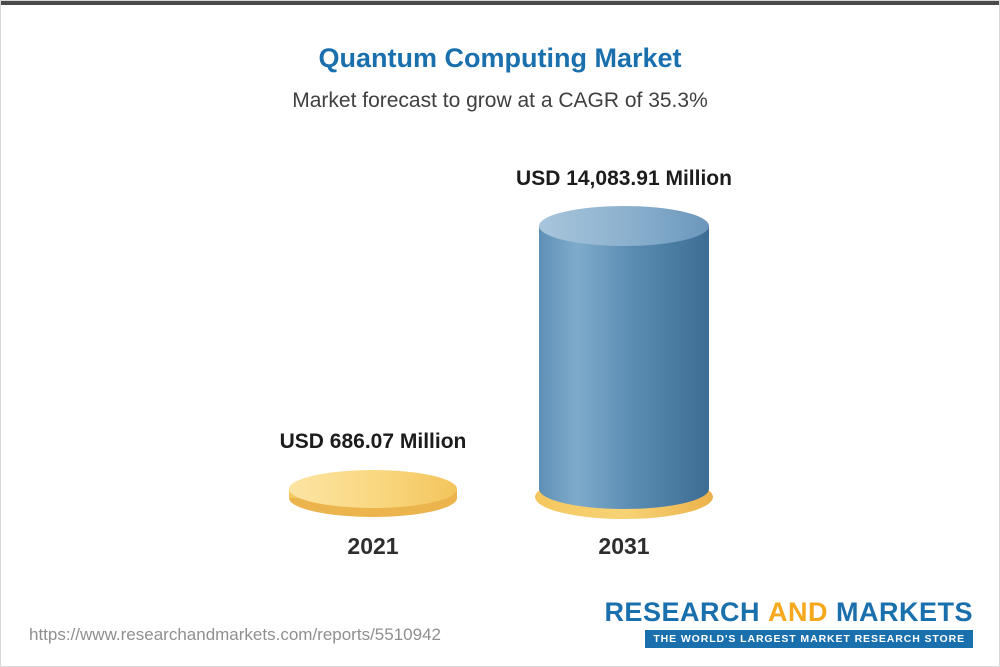 The height and width of the screenshot is (667, 1000). Describe the element at coordinates (373, 441) in the screenshot. I see `value-label-2021: USD 686.07 Million` at that location.